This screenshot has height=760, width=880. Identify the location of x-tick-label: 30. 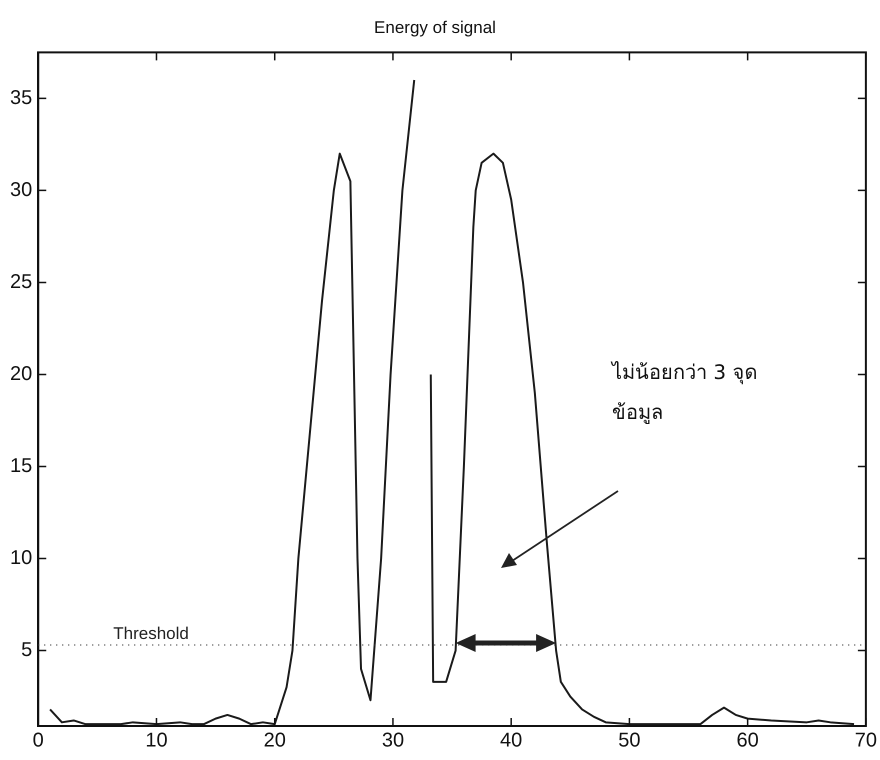
(393, 741).